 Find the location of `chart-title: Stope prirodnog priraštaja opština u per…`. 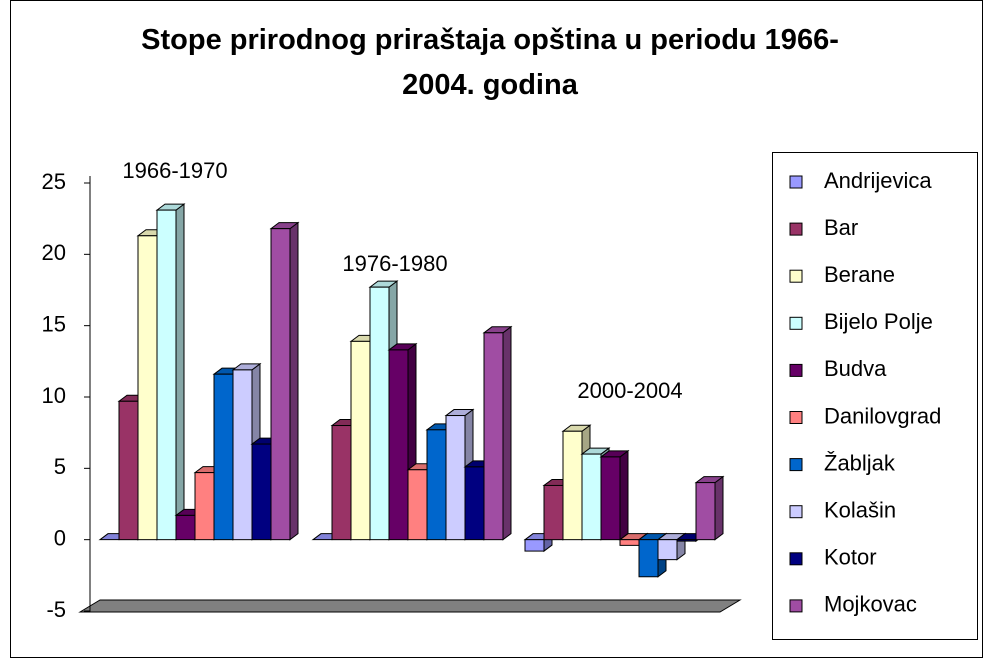

chart-title: Stope prirodnog priraštaja opština u per… is located at coordinates (490, 62).